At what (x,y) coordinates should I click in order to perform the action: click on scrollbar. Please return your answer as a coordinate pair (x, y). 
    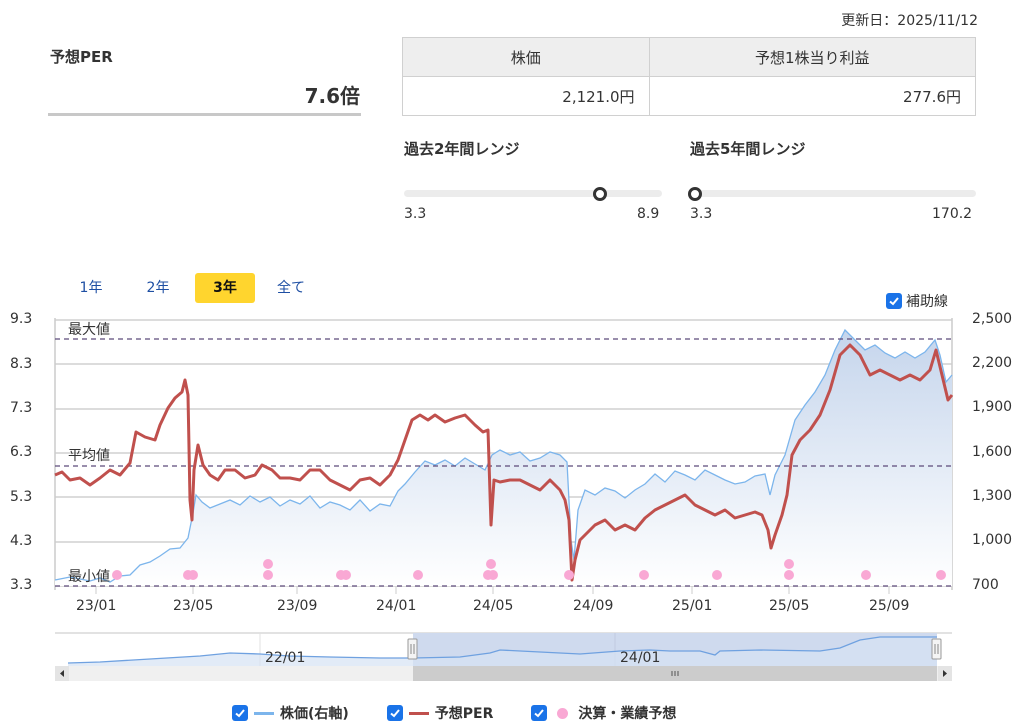
    Looking at the image, I should click on (503, 673).